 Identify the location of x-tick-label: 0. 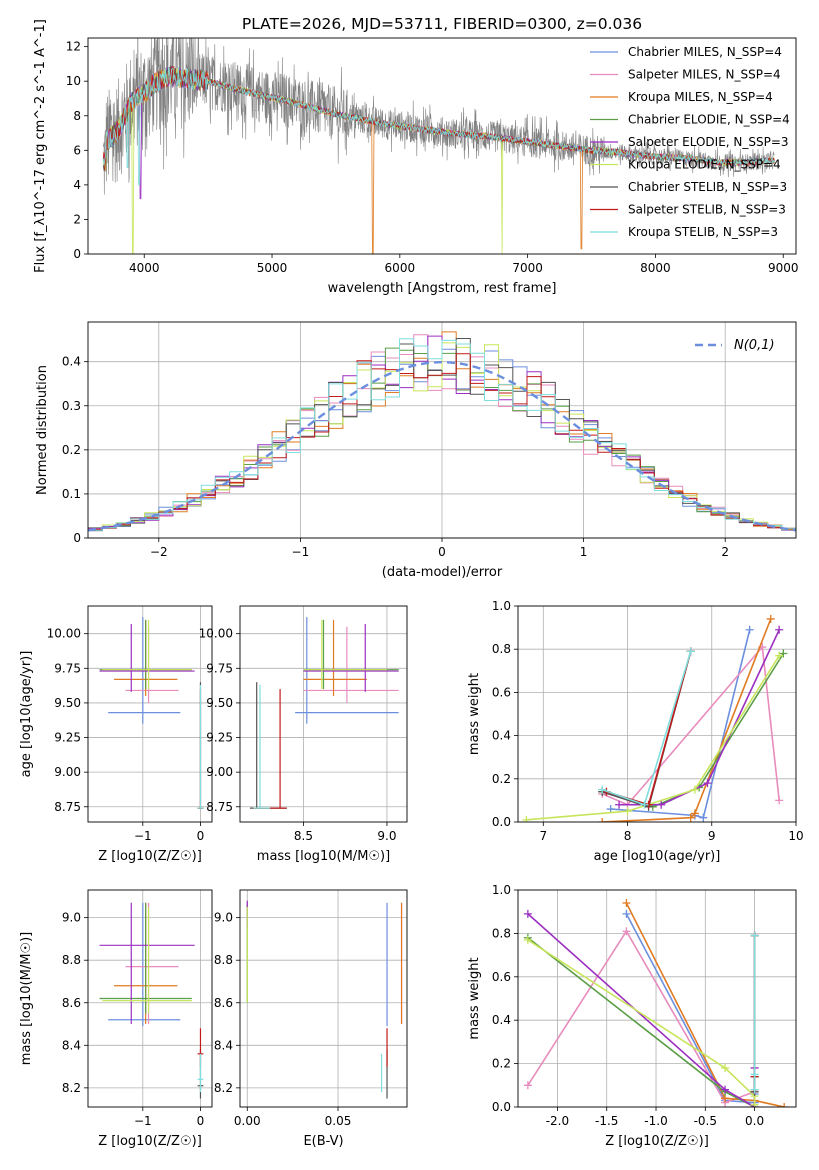
(201, 836).